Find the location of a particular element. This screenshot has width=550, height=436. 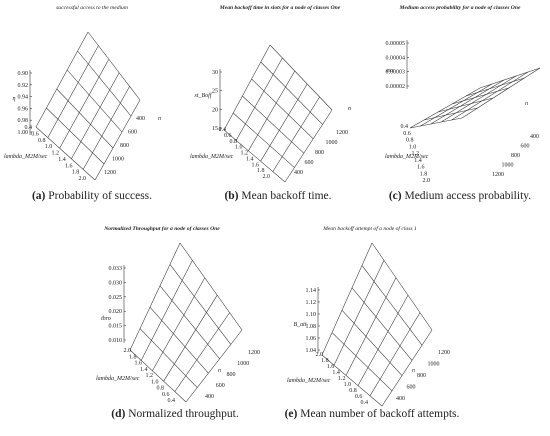

y-tick-label: 1000 is located at coordinates (434, 365).